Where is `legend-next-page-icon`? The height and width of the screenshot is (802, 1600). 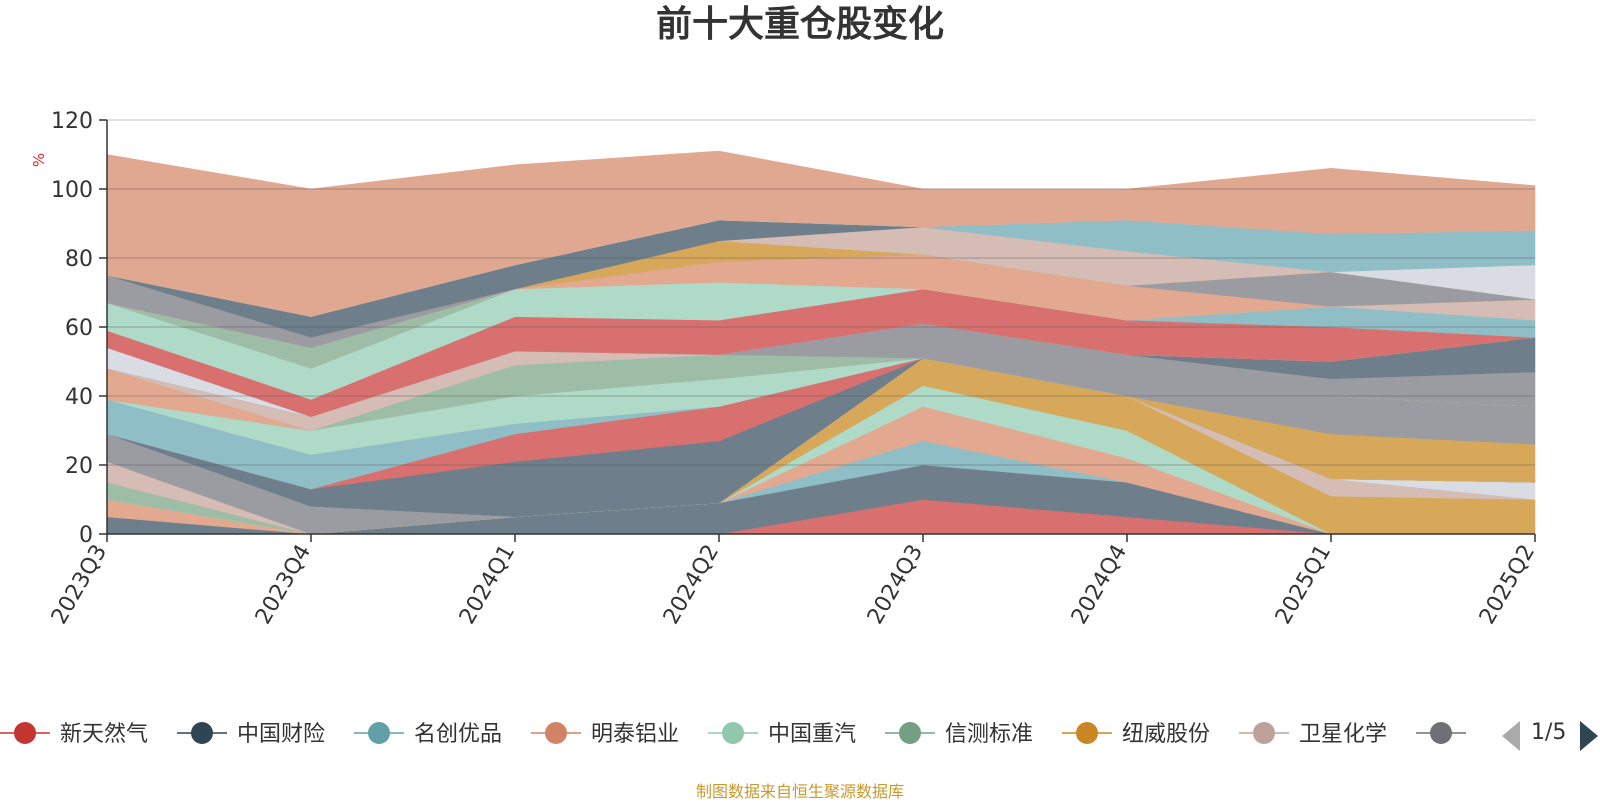 legend-next-page-icon is located at coordinates (1589, 736).